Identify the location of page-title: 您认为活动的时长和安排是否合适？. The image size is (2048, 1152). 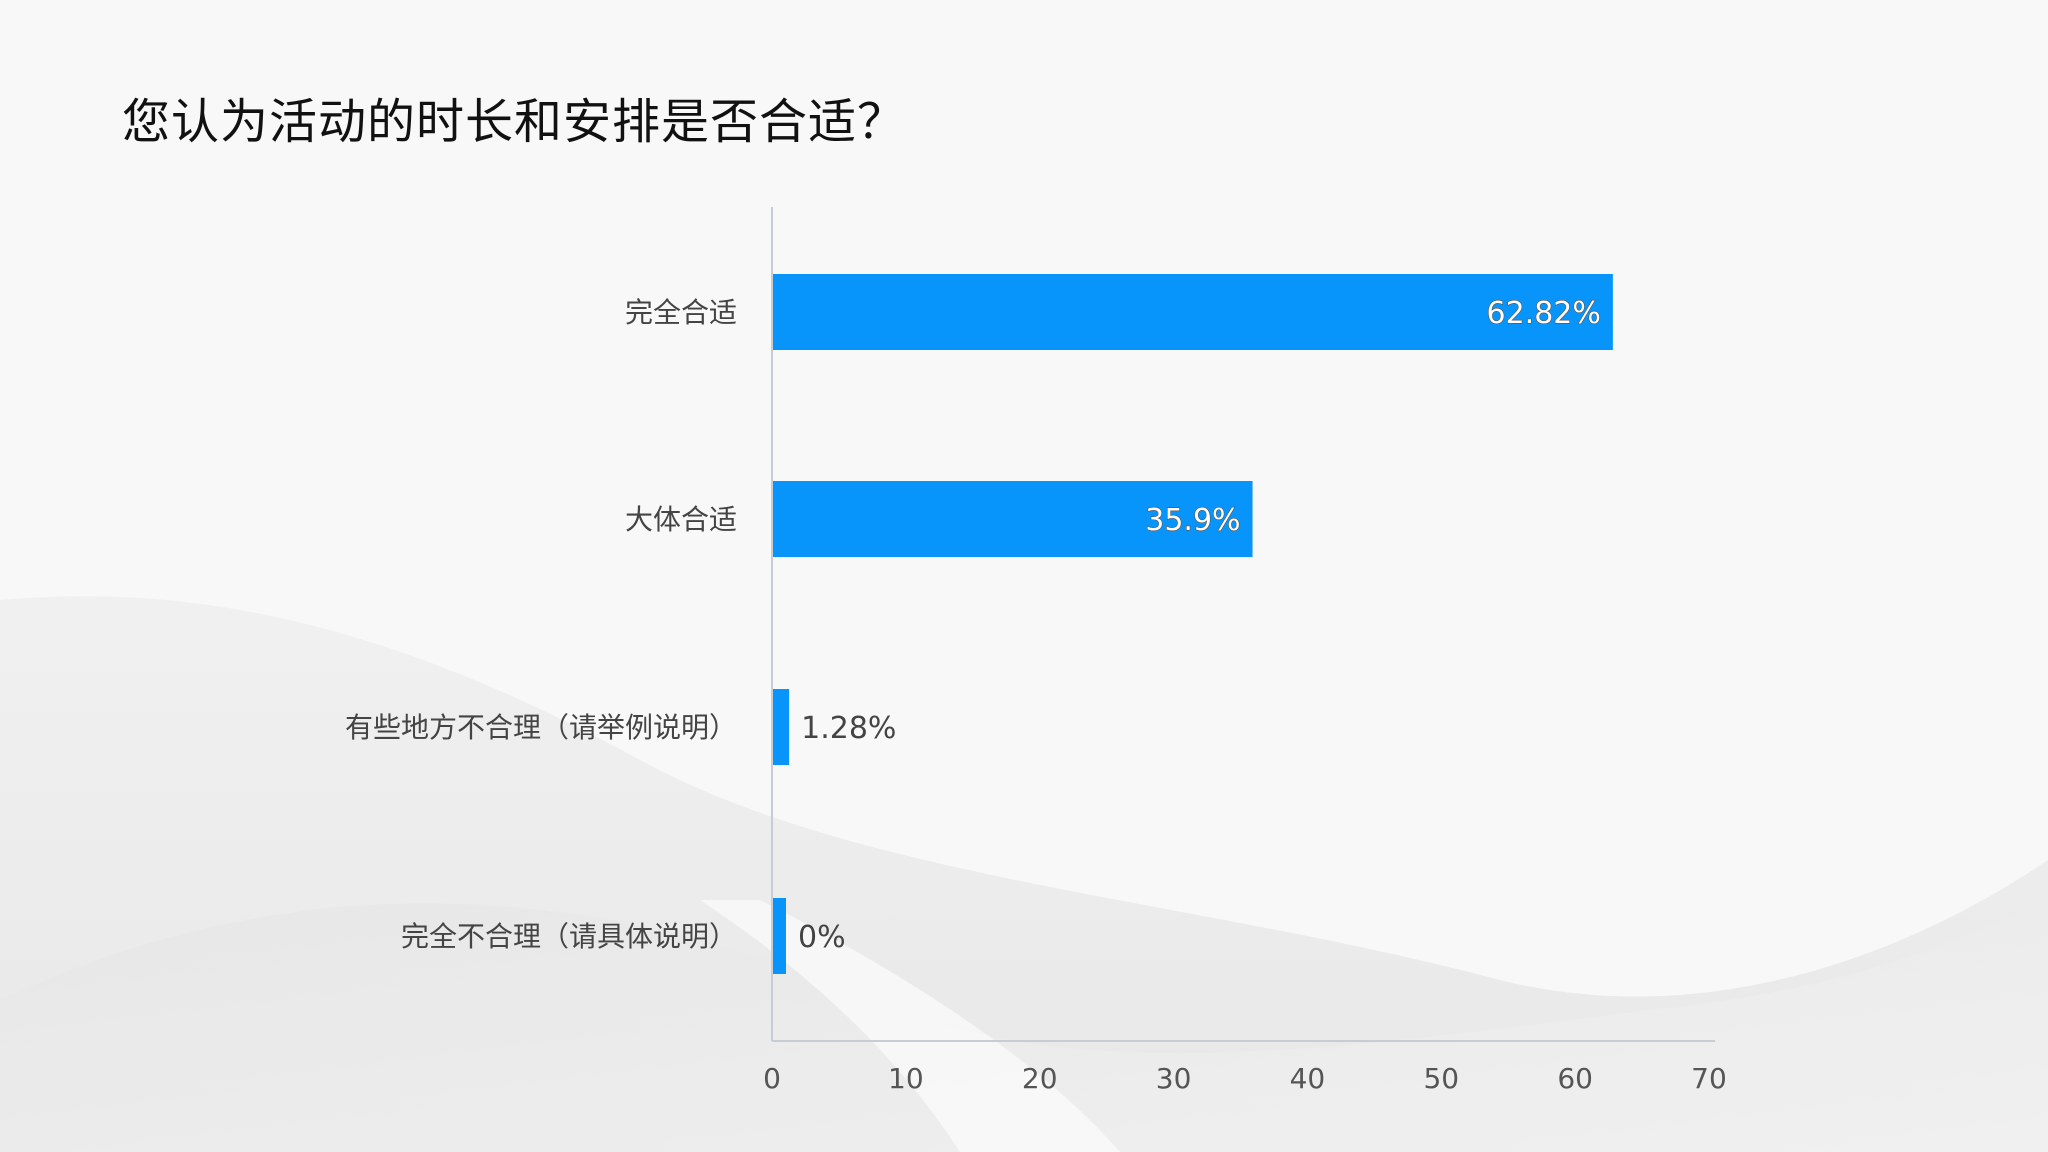
(514, 122).